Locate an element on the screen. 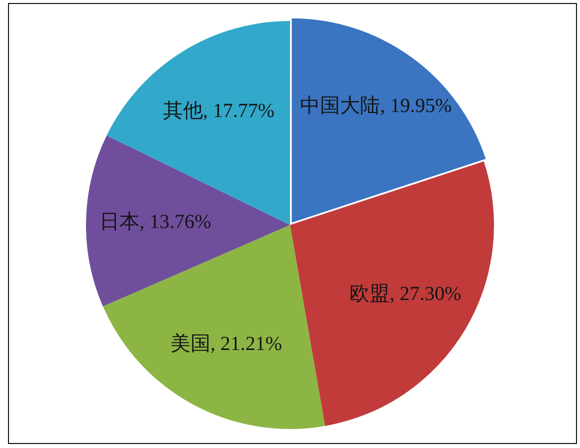 The width and height of the screenshot is (580, 448). slice-label: 中国大陆, 19.95% is located at coordinates (376, 107).